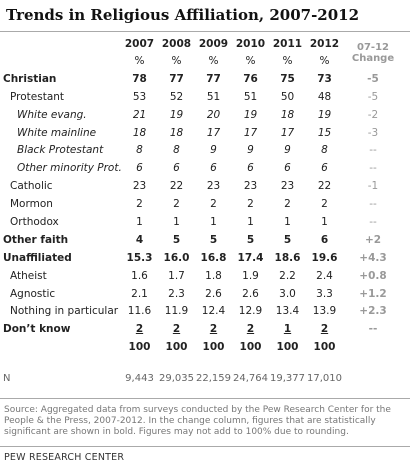 The width and height of the screenshot is (410, 476). Describe the element at coordinates (324, 311) in the screenshot. I see `value-cell: 13.9` at that location.